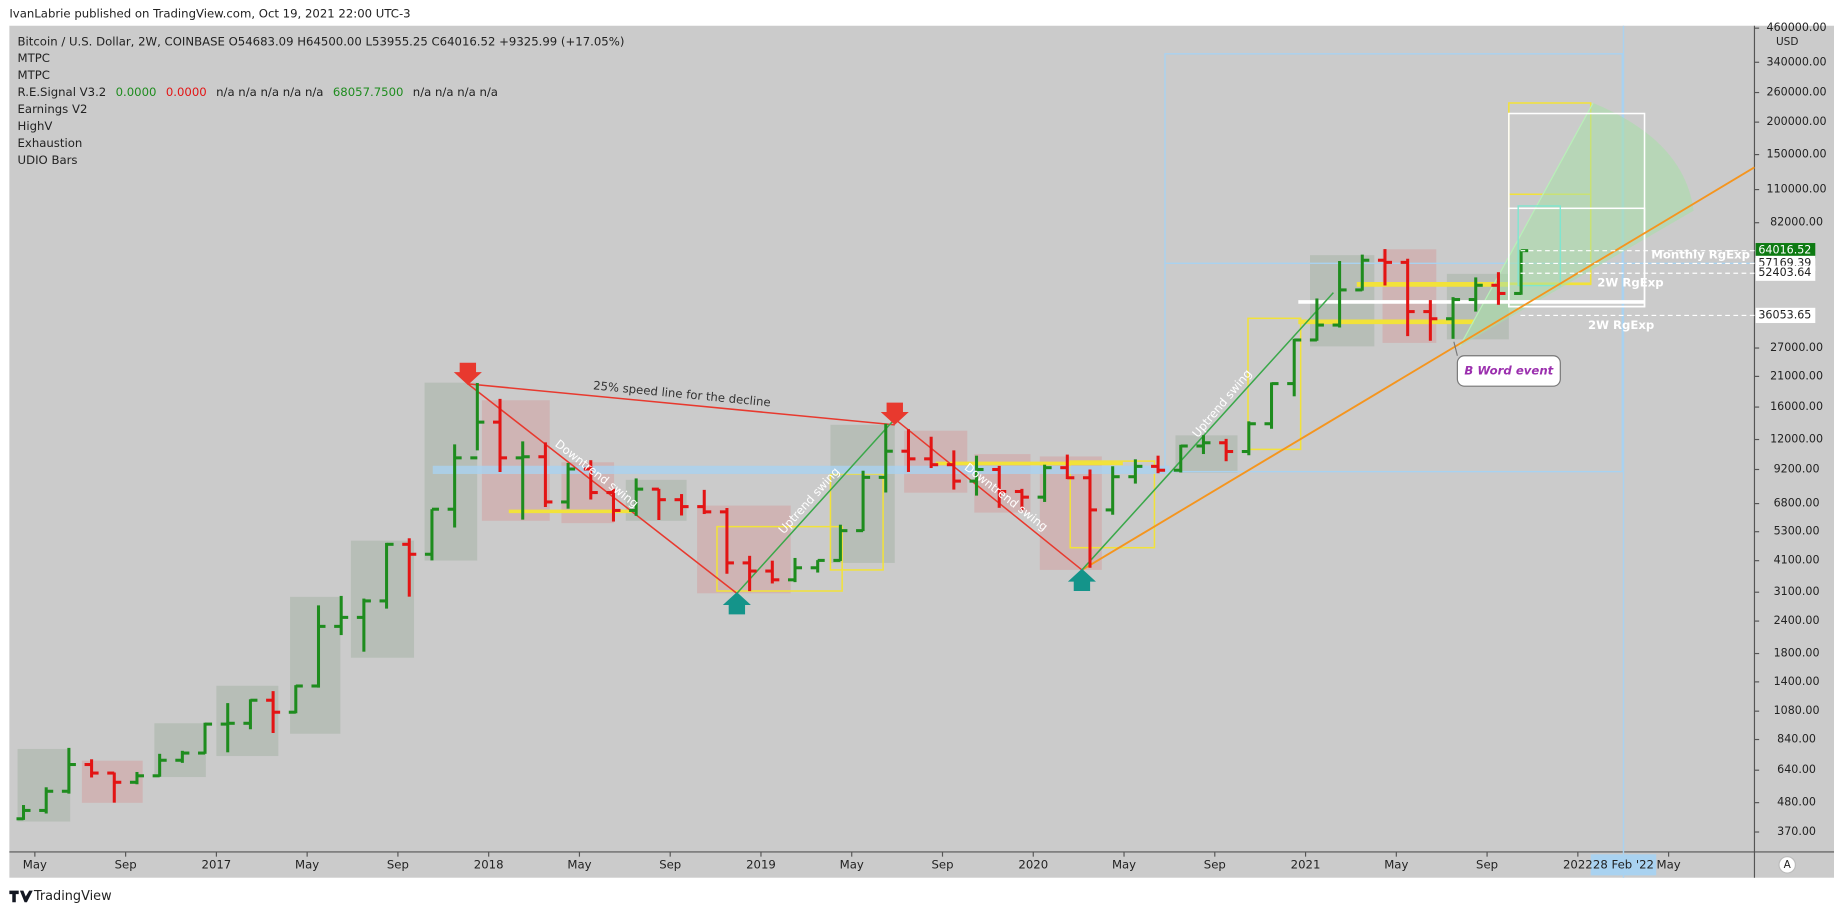 This screenshot has height=914, width=1834. I want to click on y-tick-label: 16000.00, so click(1796, 406).